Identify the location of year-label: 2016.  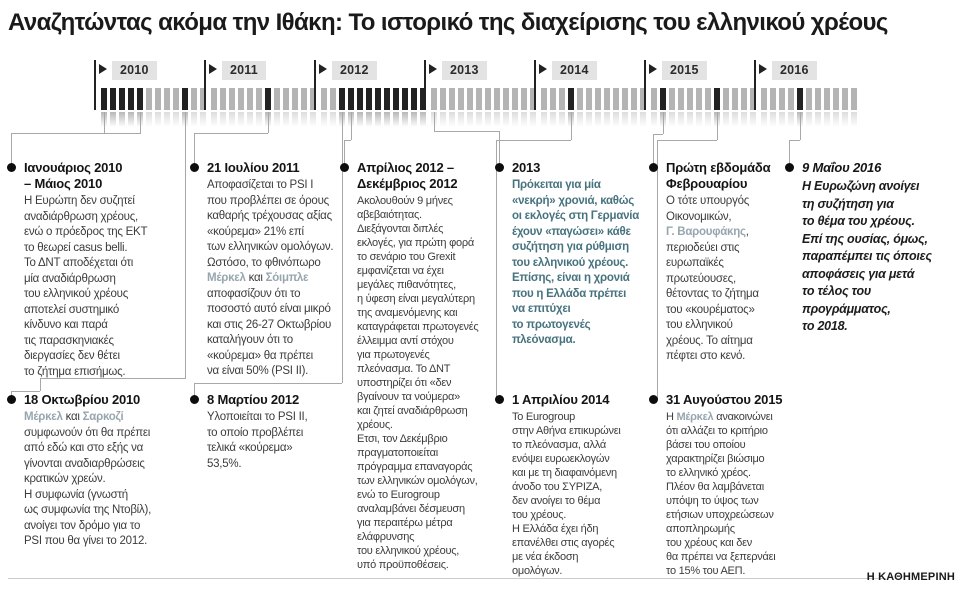
(794, 70).